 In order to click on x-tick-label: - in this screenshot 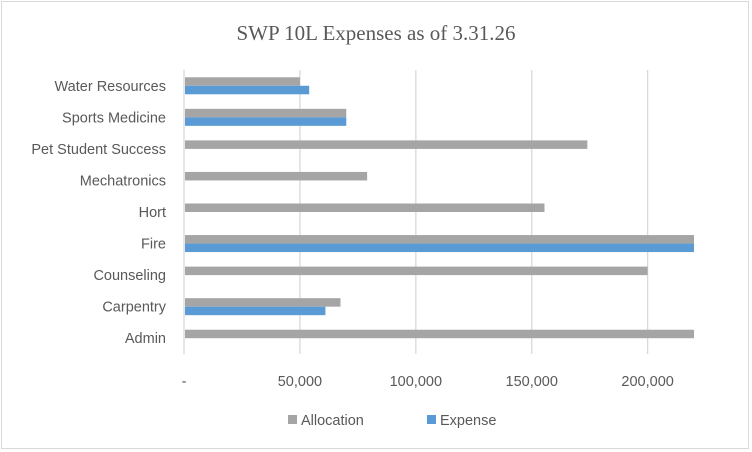, I will do `click(184, 382)`.